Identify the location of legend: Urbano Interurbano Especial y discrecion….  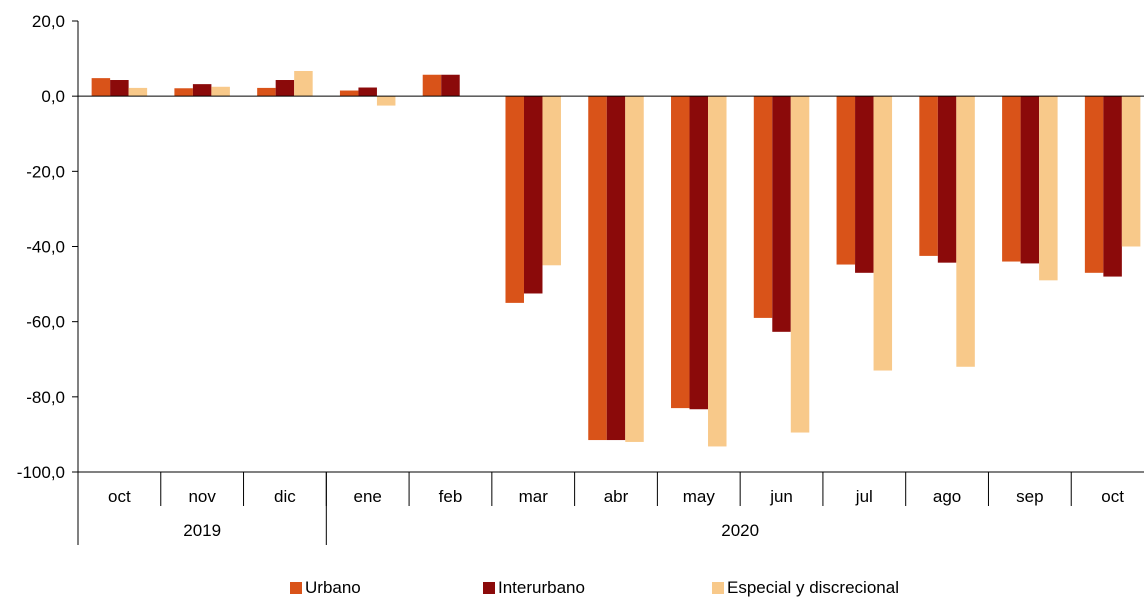
(572, 586).